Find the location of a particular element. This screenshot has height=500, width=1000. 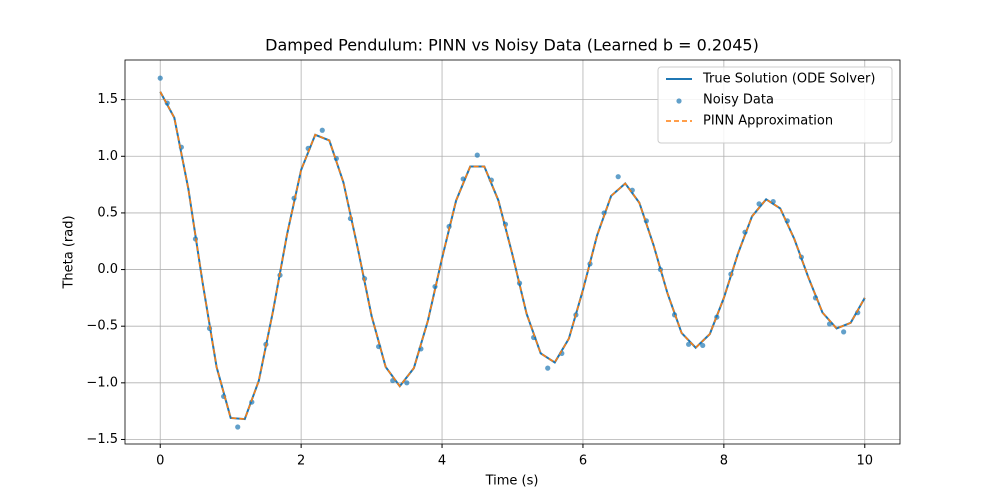

x-tick-label: 4 is located at coordinates (442, 461).